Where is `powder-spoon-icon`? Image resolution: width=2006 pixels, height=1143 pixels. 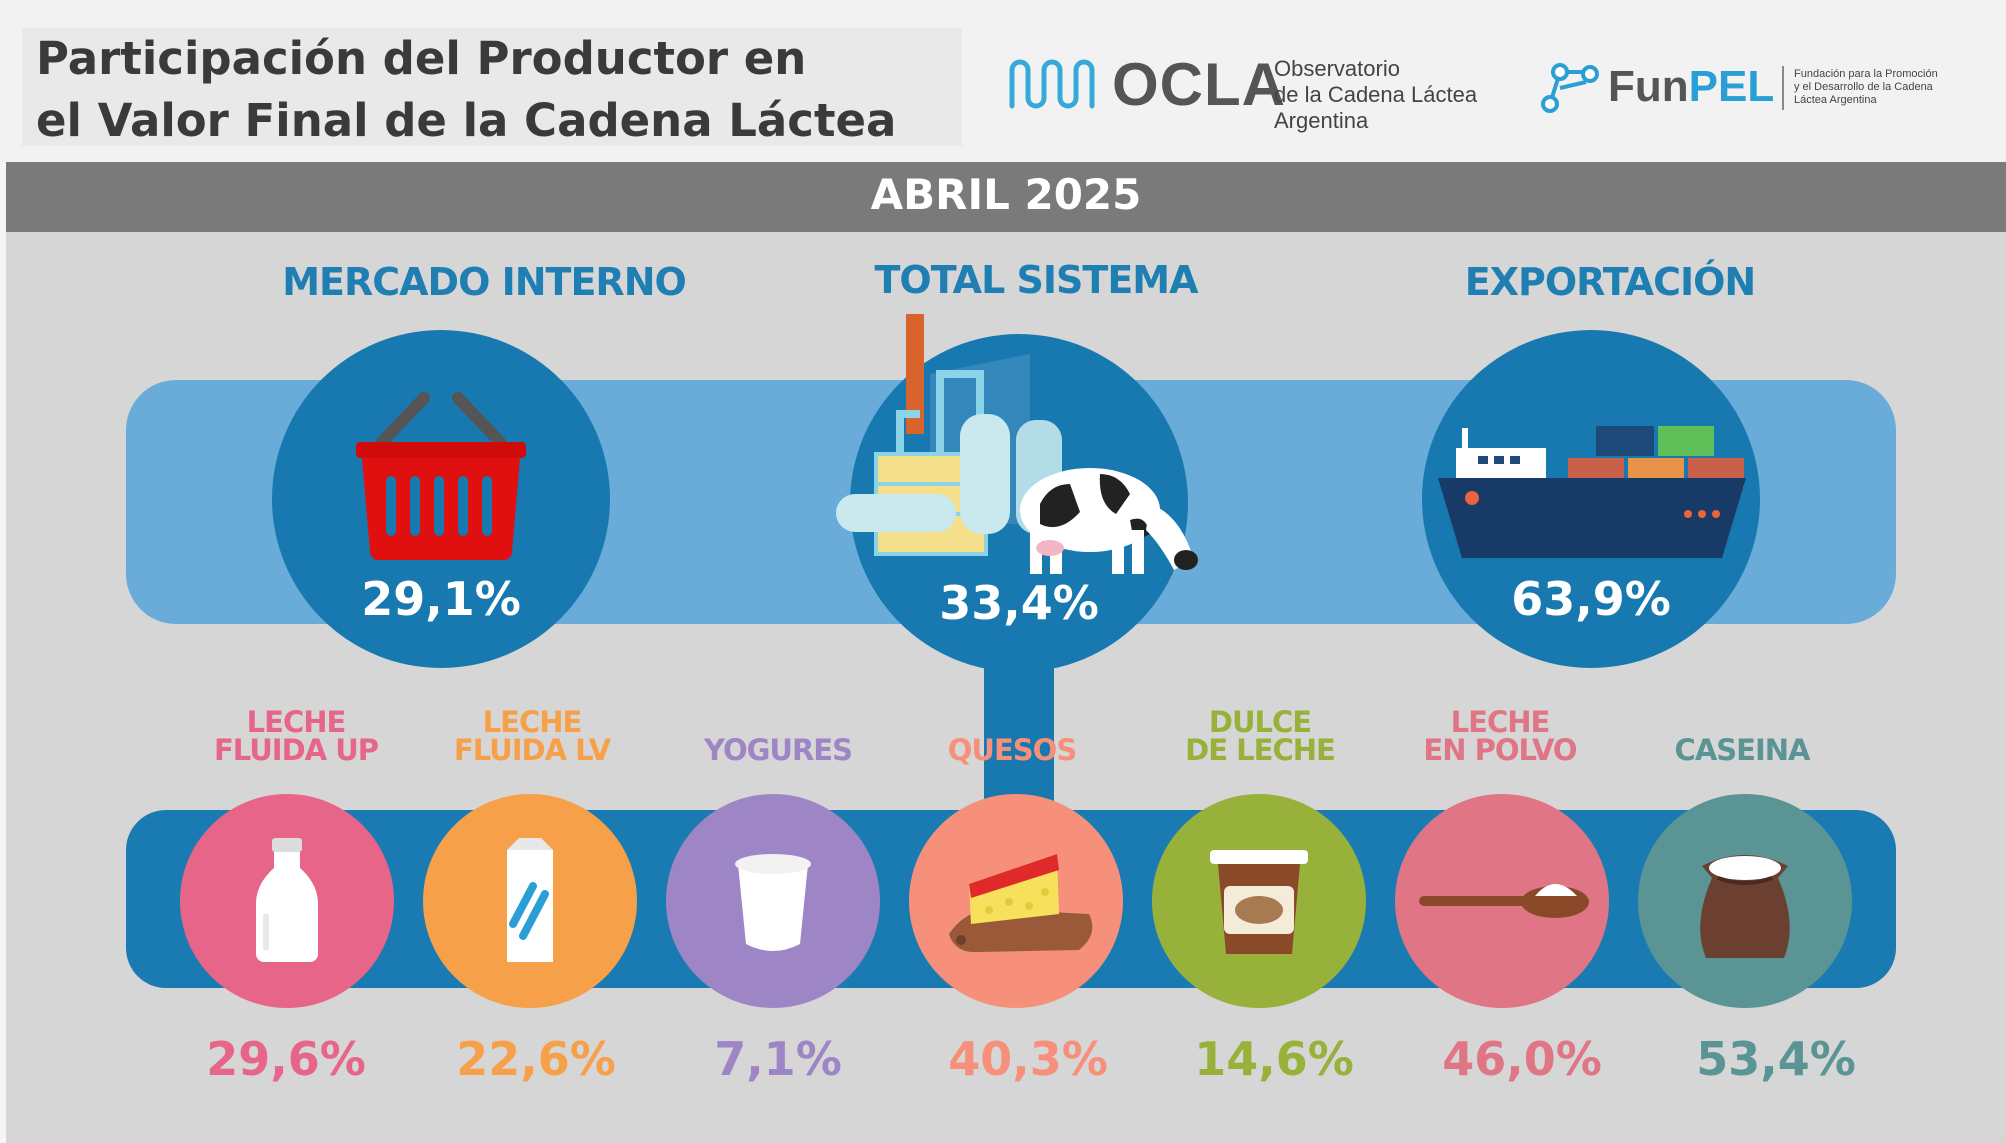
powder-spoon-icon is located at coordinates (1504, 901).